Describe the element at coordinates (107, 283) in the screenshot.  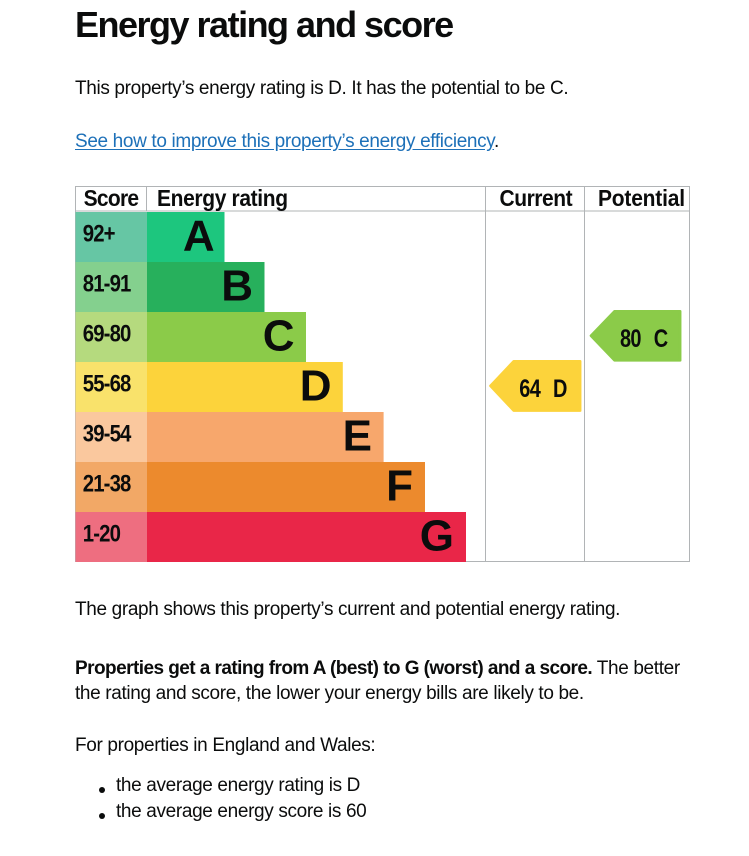
I see `svg-text: 81-91` at that location.